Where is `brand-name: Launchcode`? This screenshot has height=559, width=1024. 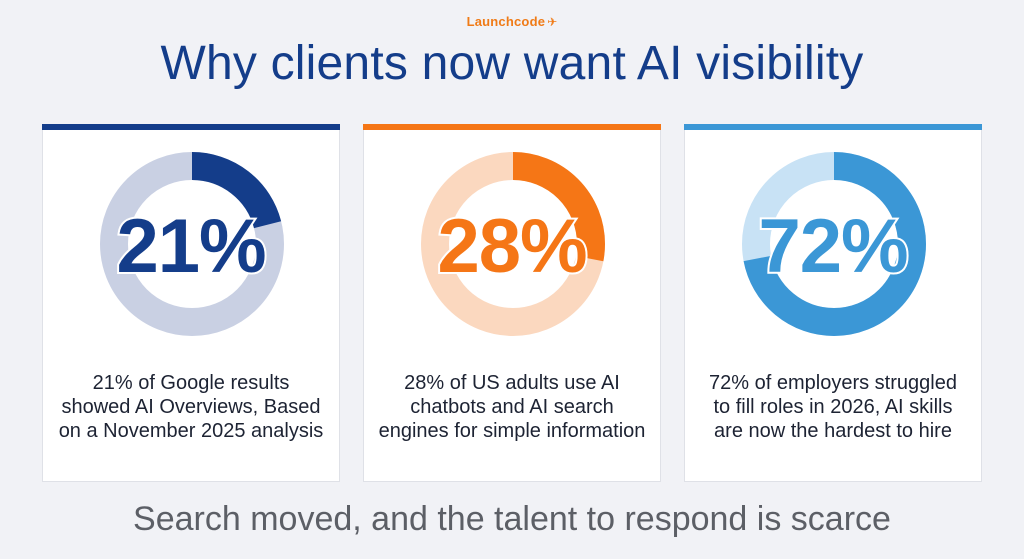
brand-name: Launchcode is located at coordinates (506, 21).